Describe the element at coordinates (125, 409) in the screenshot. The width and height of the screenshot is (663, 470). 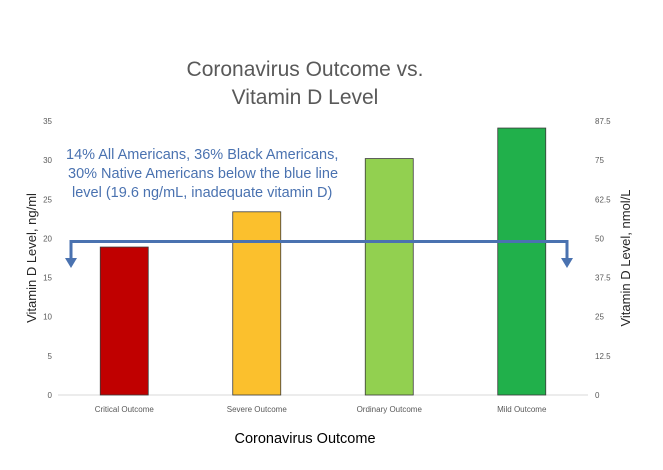
I see `x-tick-label: Critical Outcome` at that location.